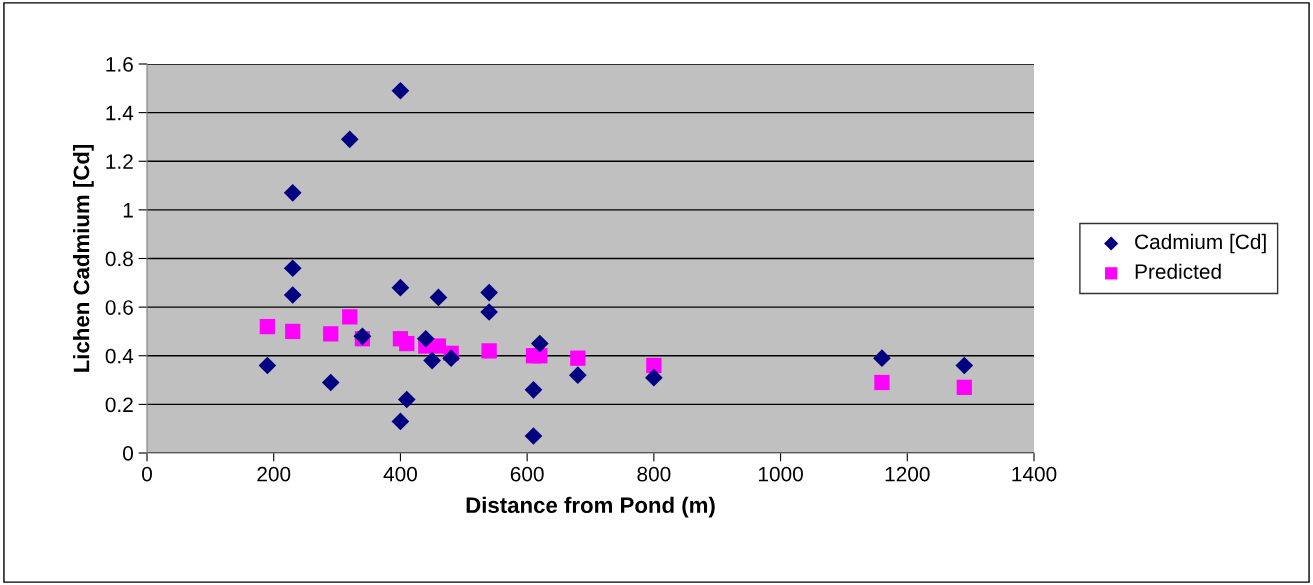 The height and width of the screenshot is (585, 1313). Describe the element at coordinates (274, 474) in the screenshot. I see `x-tick-label: 200` at that location.